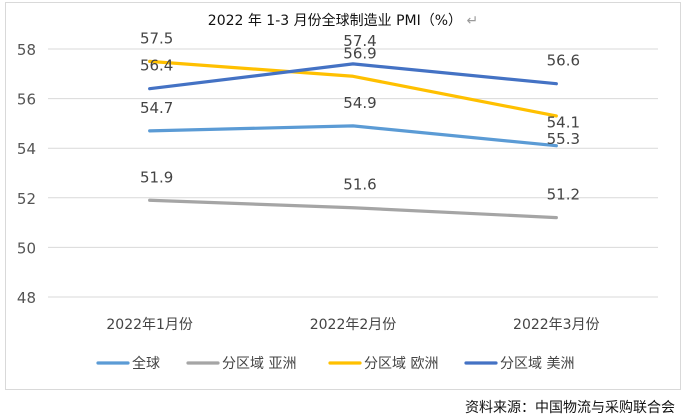 The width and height of the screenshot is (687, 420). What do you see at coordinates (359, 41) in the screenshot?
I see `data-label: 57.4` at bounding box center [359, 41].